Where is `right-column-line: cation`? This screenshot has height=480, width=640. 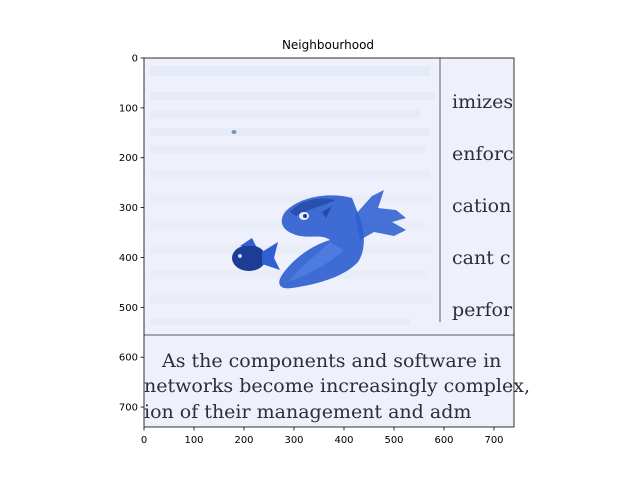
right-column-line: cation is located at coordinates (481, 206).